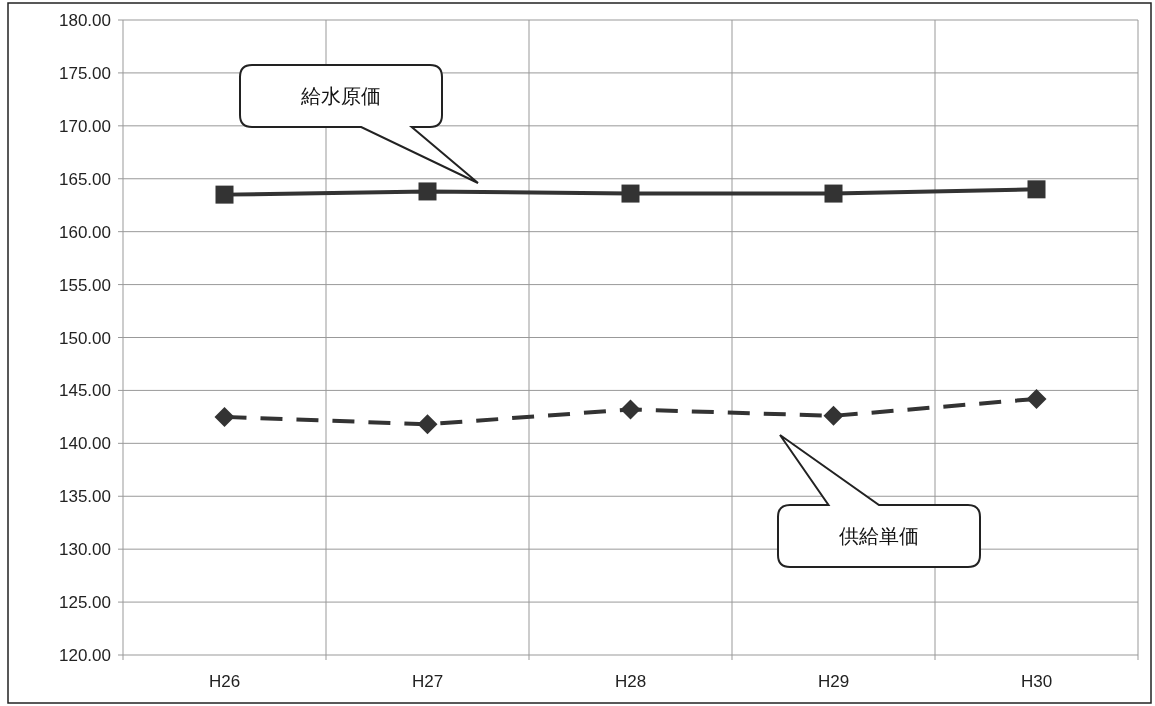  I want to click on y-tick-label: 135.00, so click(85, 497).